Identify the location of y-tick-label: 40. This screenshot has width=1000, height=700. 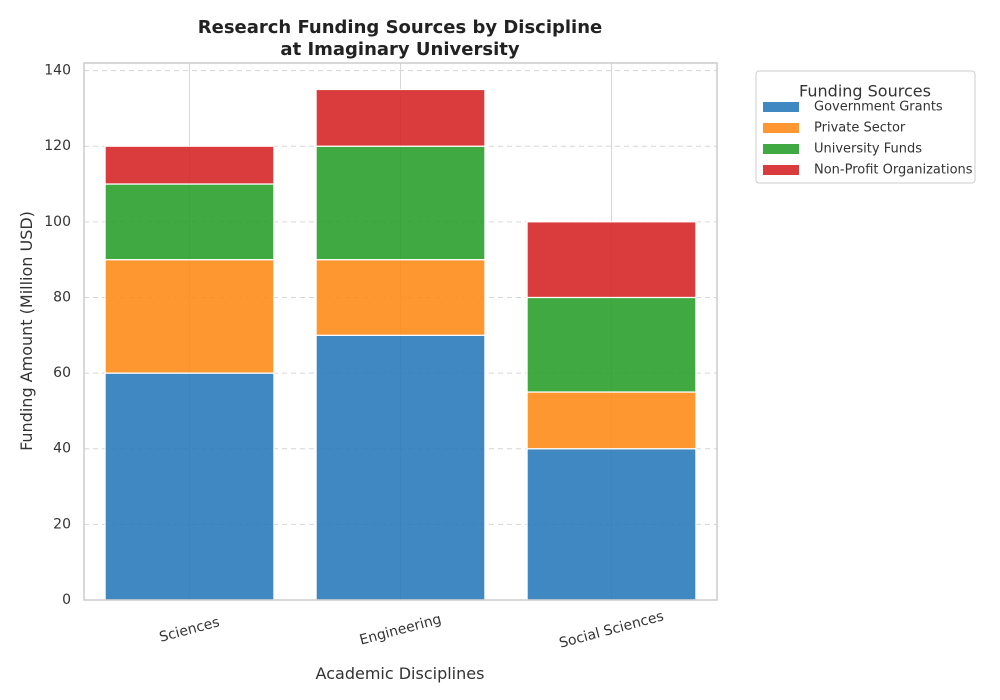
(62, 449).